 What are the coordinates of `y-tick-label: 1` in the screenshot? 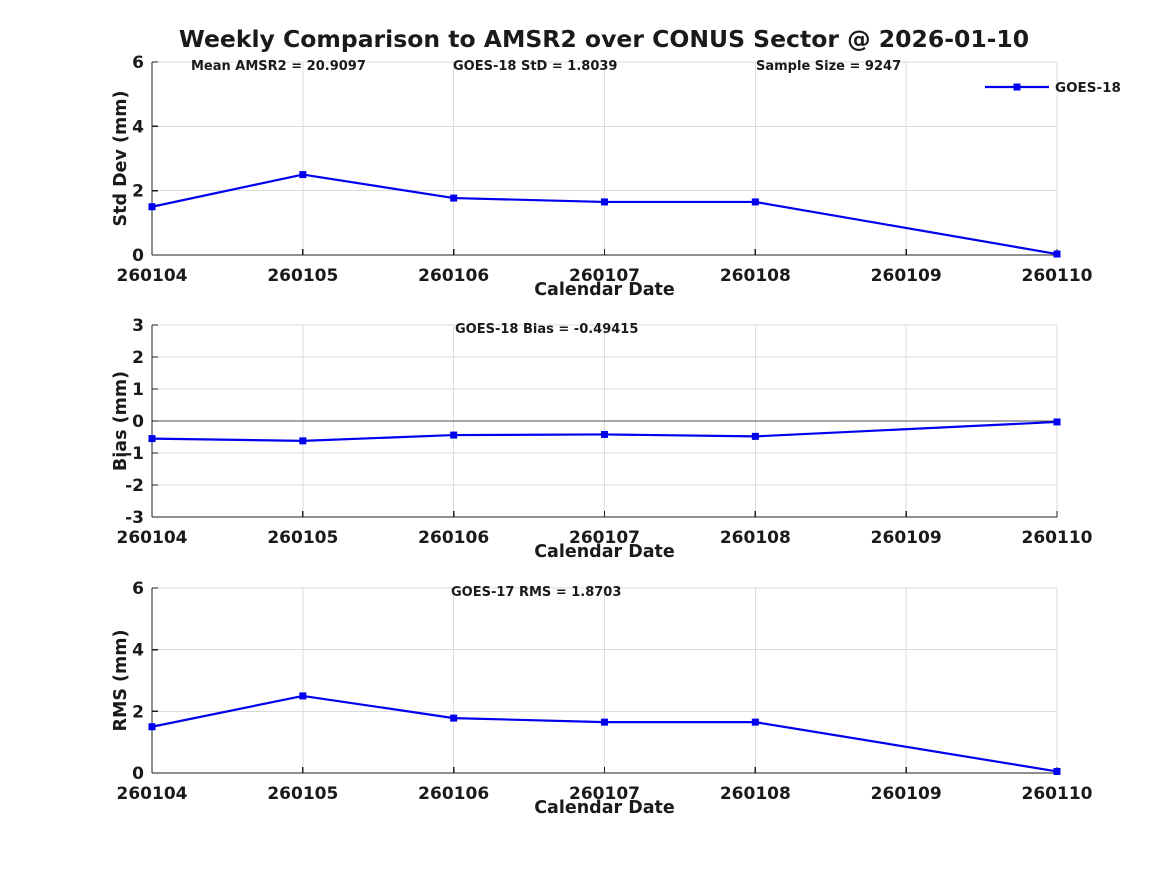 It's located at (138, 390).